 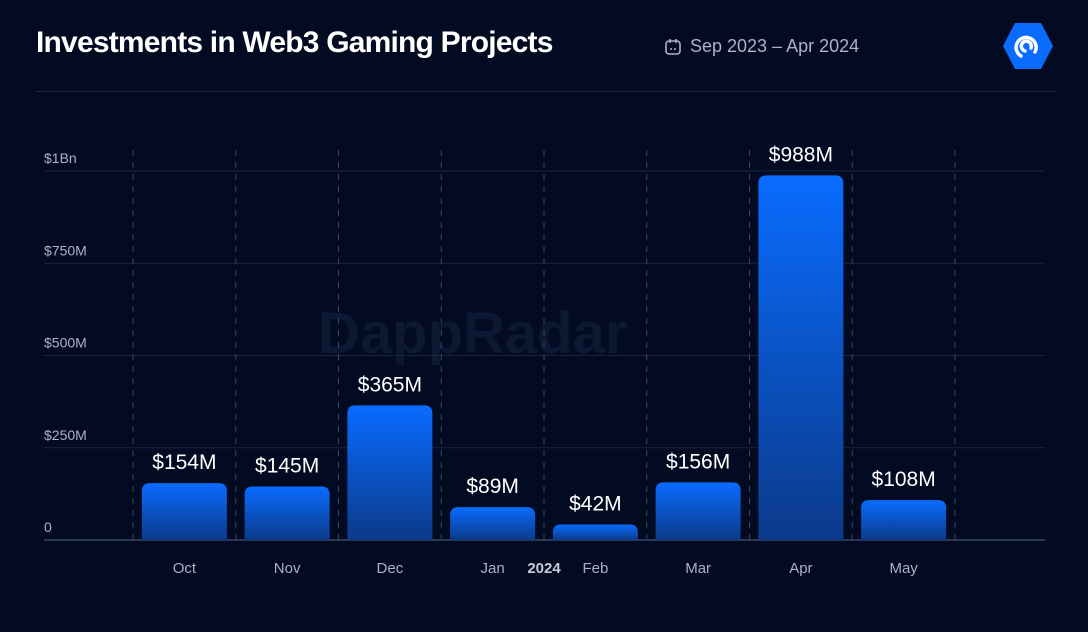 I want to click on x-tick-label: Dec, so click(x=390, y=568).